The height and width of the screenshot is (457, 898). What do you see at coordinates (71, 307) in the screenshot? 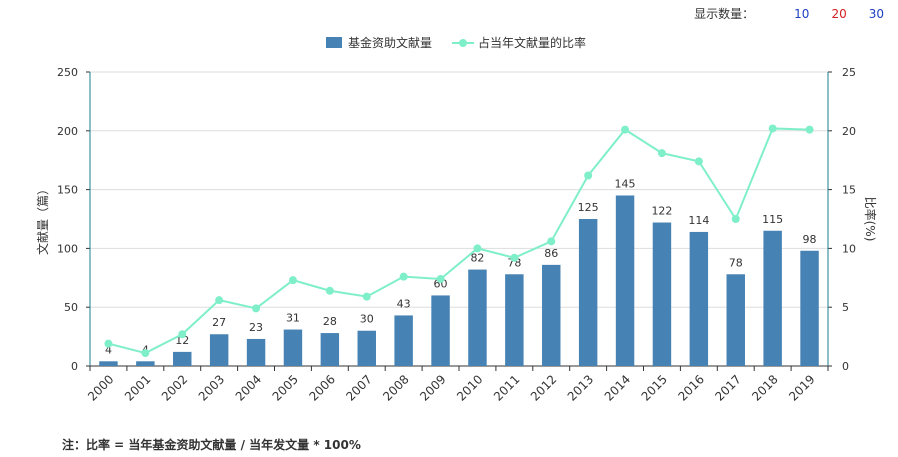
I see `y-tick-label: 50` at bounding box center [71, 307].